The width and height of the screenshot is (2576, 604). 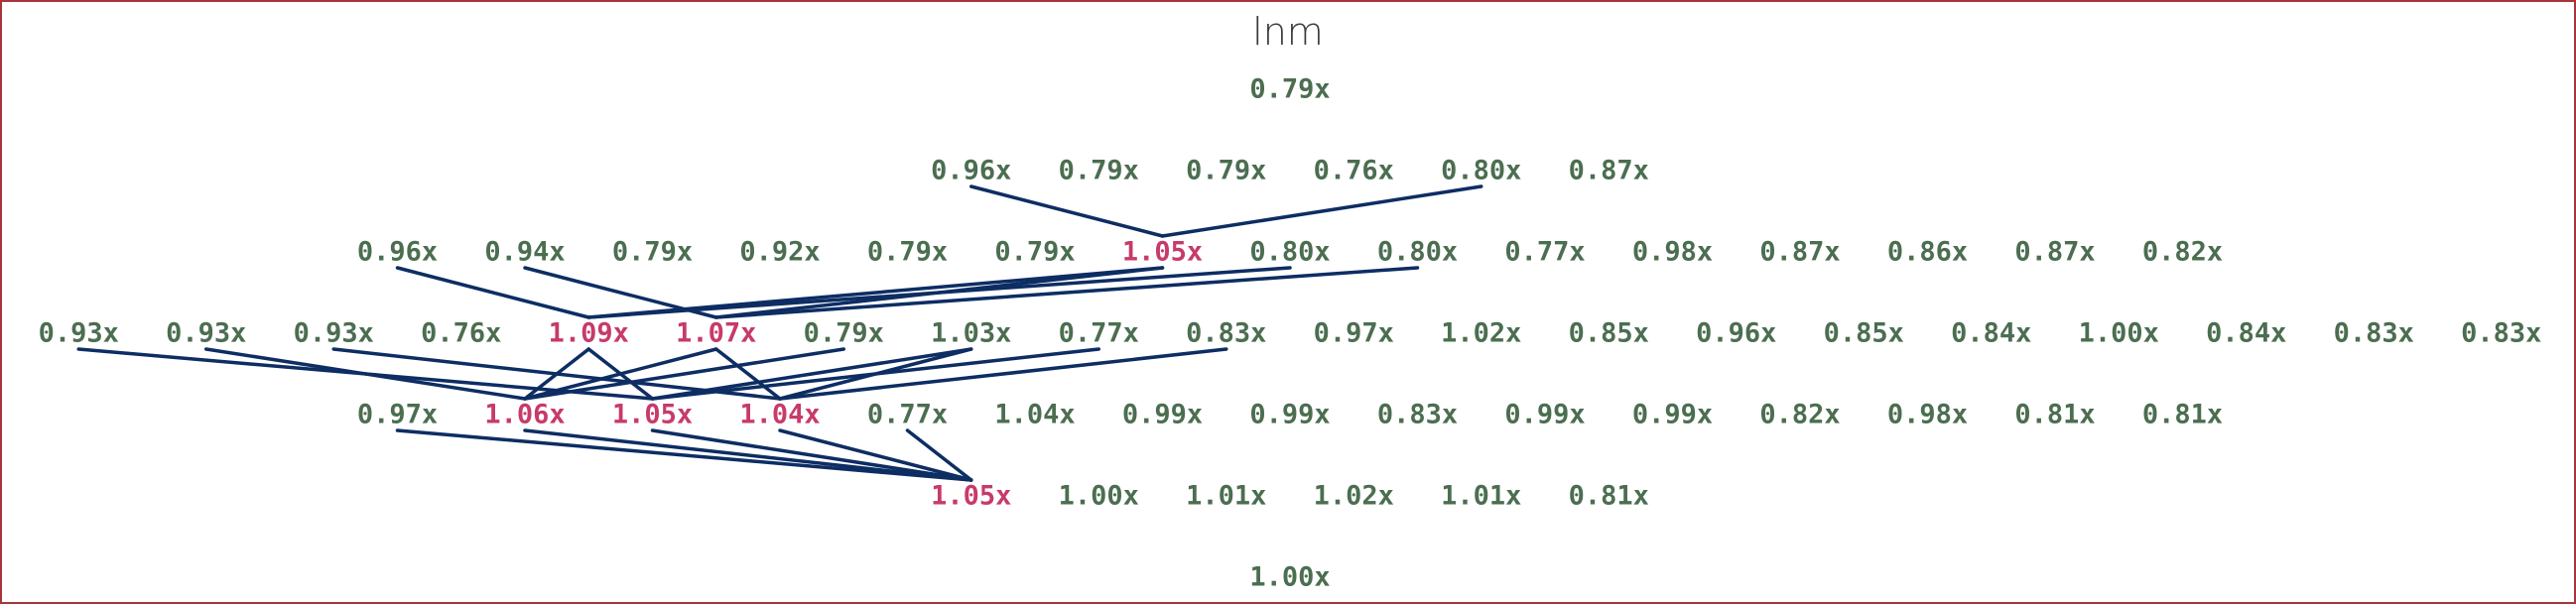 What do you see at coordinates (972, 496) in the screenshot?
I see `node-r5-c0: 1.05x` at bounding box center [972, 496].